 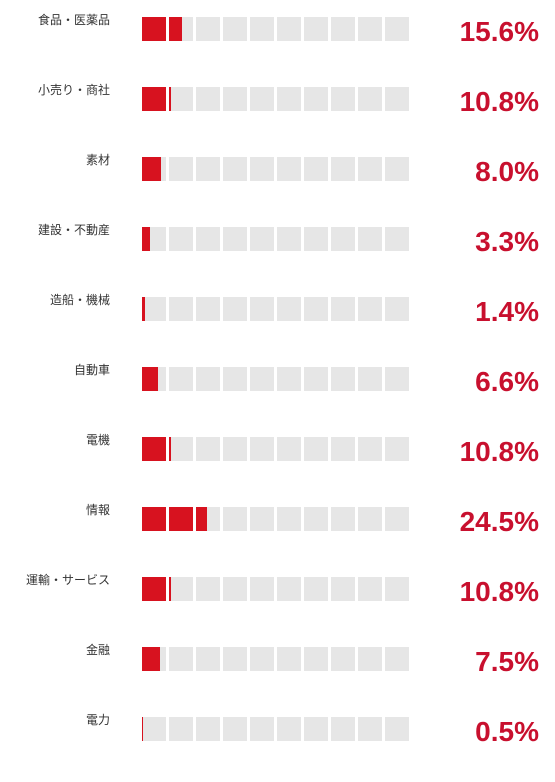 What do you see at coordinates (97, 440) in the screenshot?
I see `category-label: 電機` at bounding box center [97, 440].